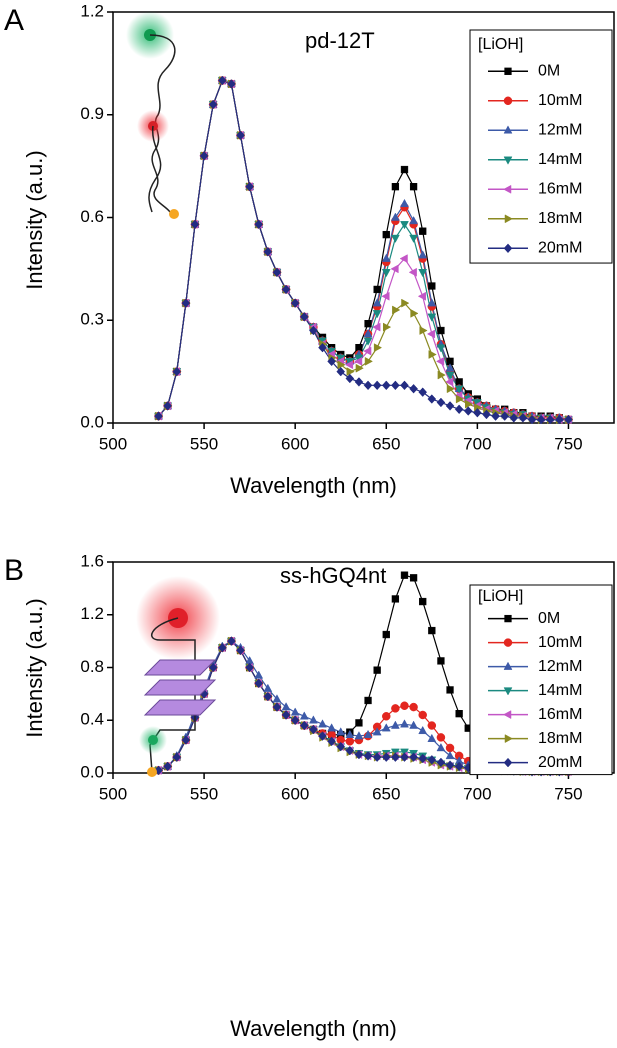 This screenshot has height=1048, width=617. I want to click on x-tick-label: 650, so click(386, 793).